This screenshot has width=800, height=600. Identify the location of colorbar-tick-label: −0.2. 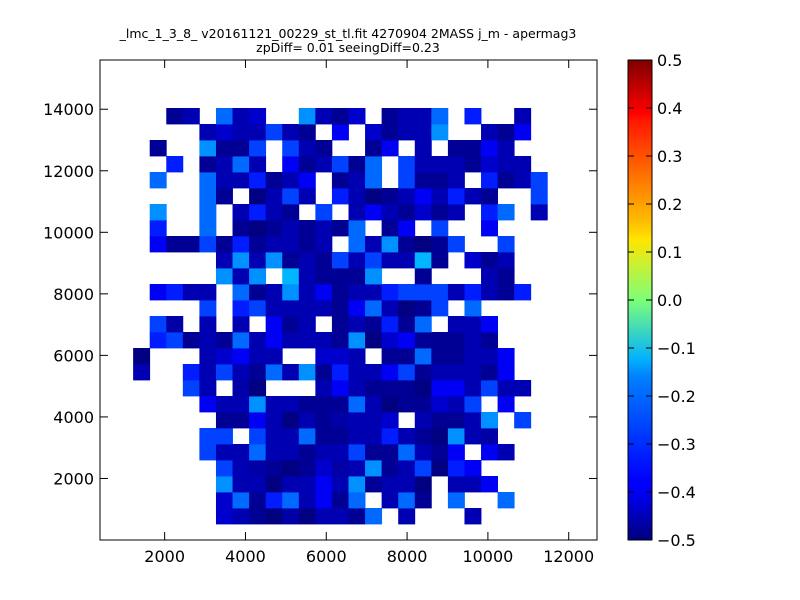
(676, 396).